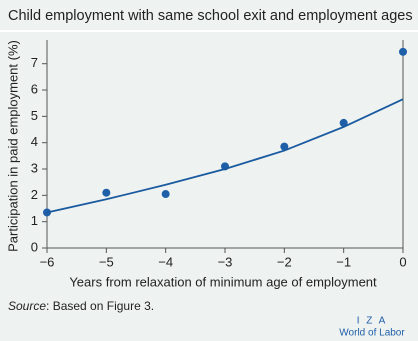 This screenshot has width=418, height=341. What do you see at coordinates (402, 261) in the screenshot?
I see `x-tick-label: 0` at bounding box center [402, 261].